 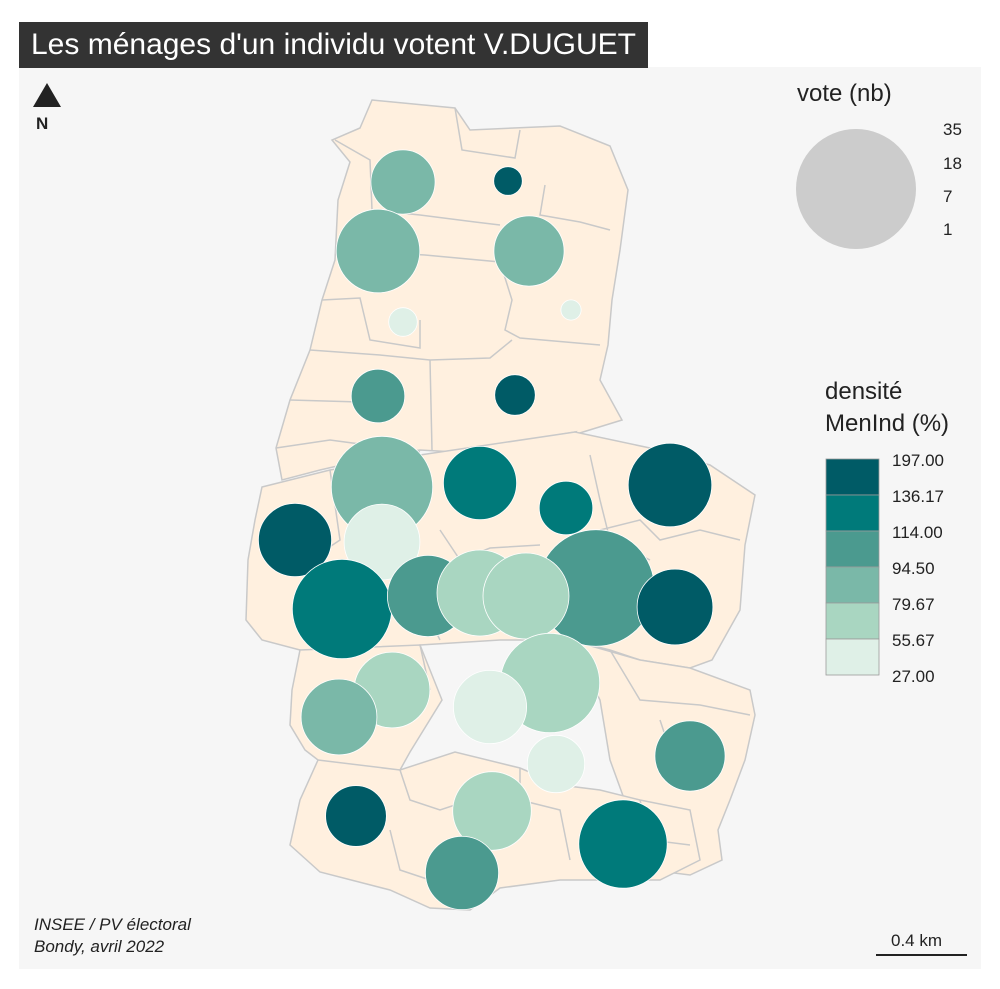 What do you see at coordinates (844, 93) in the screenshot?
I see `size-legend-title: vote (nb)` at bounding box center [844, 93].